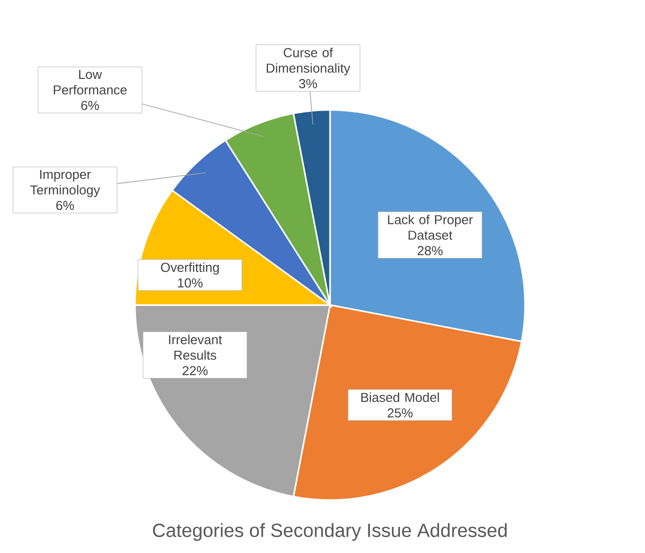  What do you see at coordinates (90, 82) in the screenshot?
I see `slice-label: Low Performance` at bounding box center [90, 82].